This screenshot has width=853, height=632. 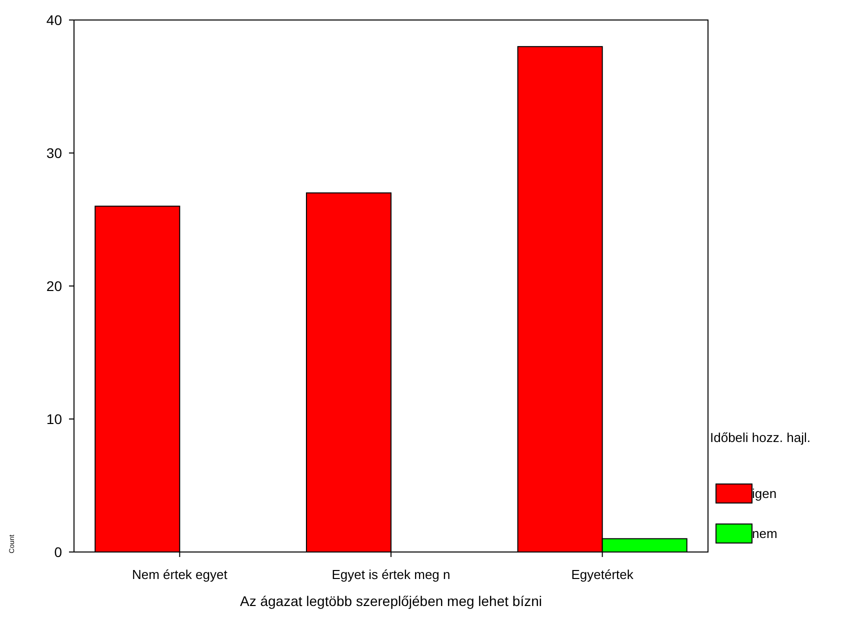 I want to click on x-tick-label: Egyetértek, so click(x=602, y=574).